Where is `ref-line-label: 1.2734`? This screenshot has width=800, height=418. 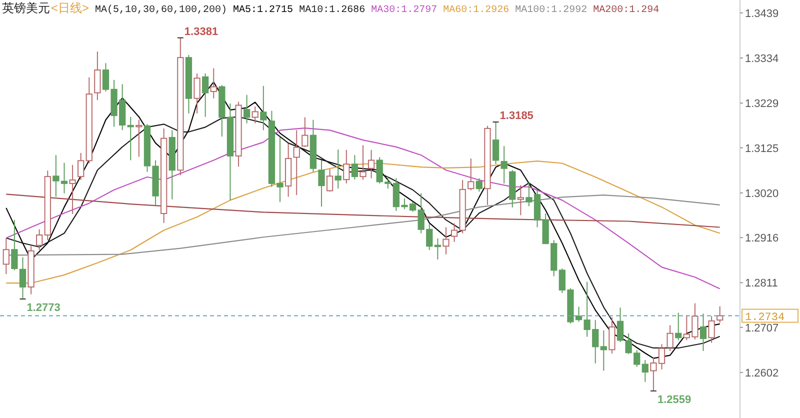 ref-line-label: 1.2734 is located at coordinates (765, 318).